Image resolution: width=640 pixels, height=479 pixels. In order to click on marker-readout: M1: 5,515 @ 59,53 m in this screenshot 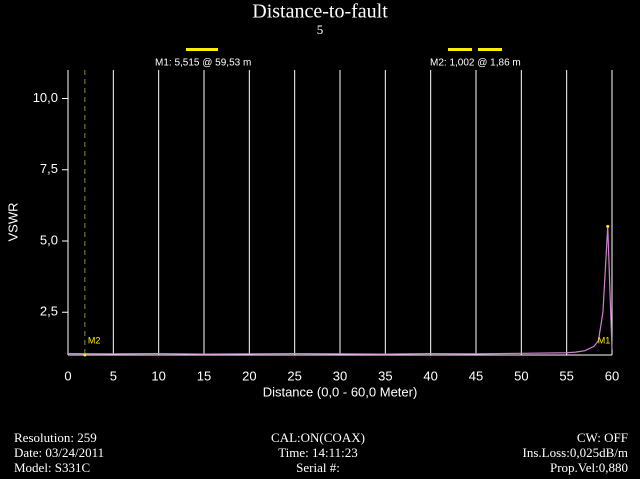, I will do `click(203, 63)`.